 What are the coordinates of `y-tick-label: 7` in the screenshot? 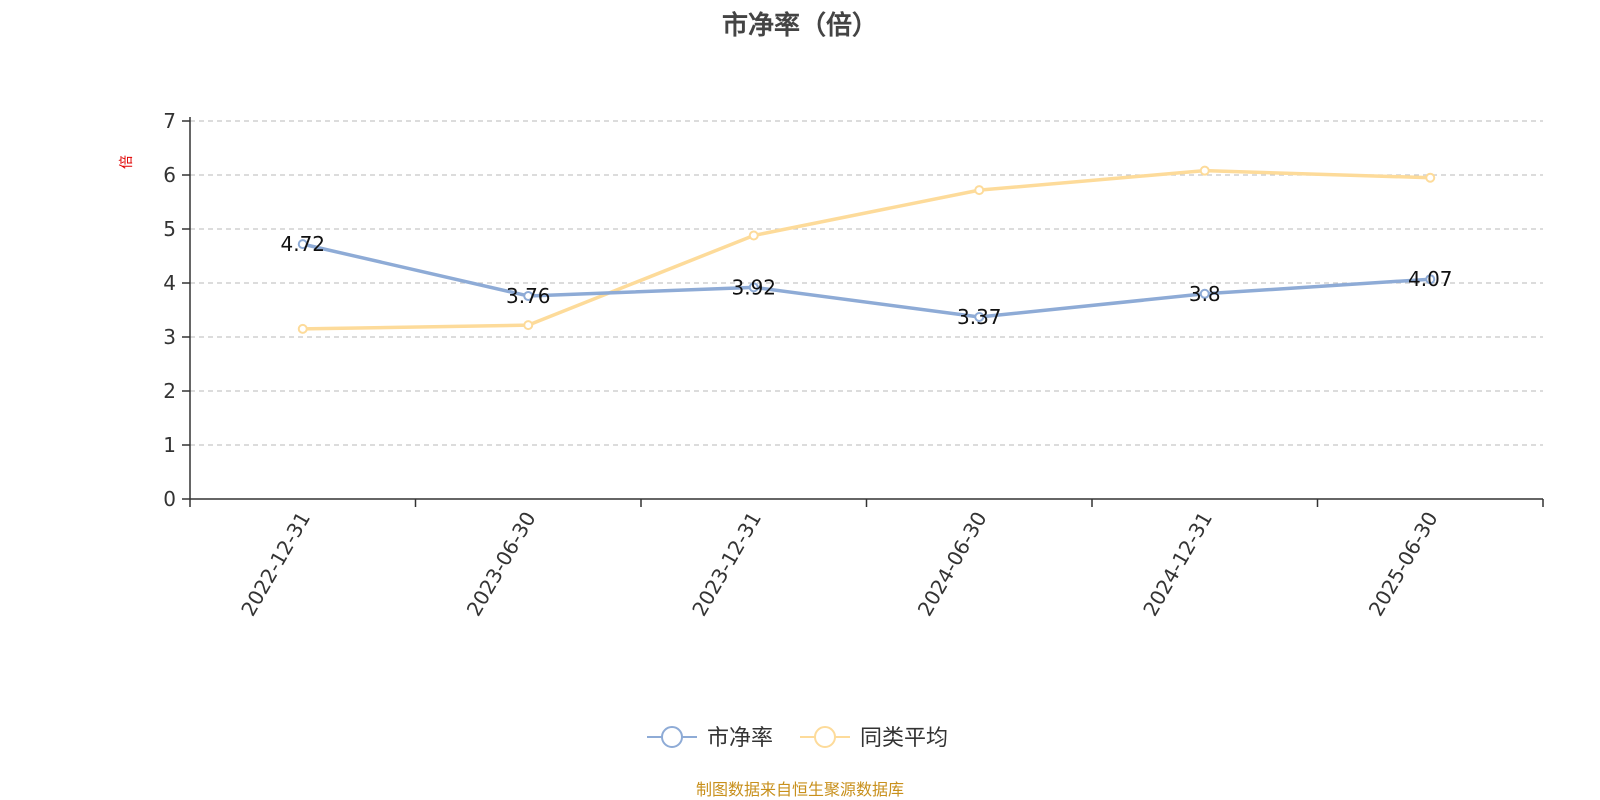 It's located at (169, 121).